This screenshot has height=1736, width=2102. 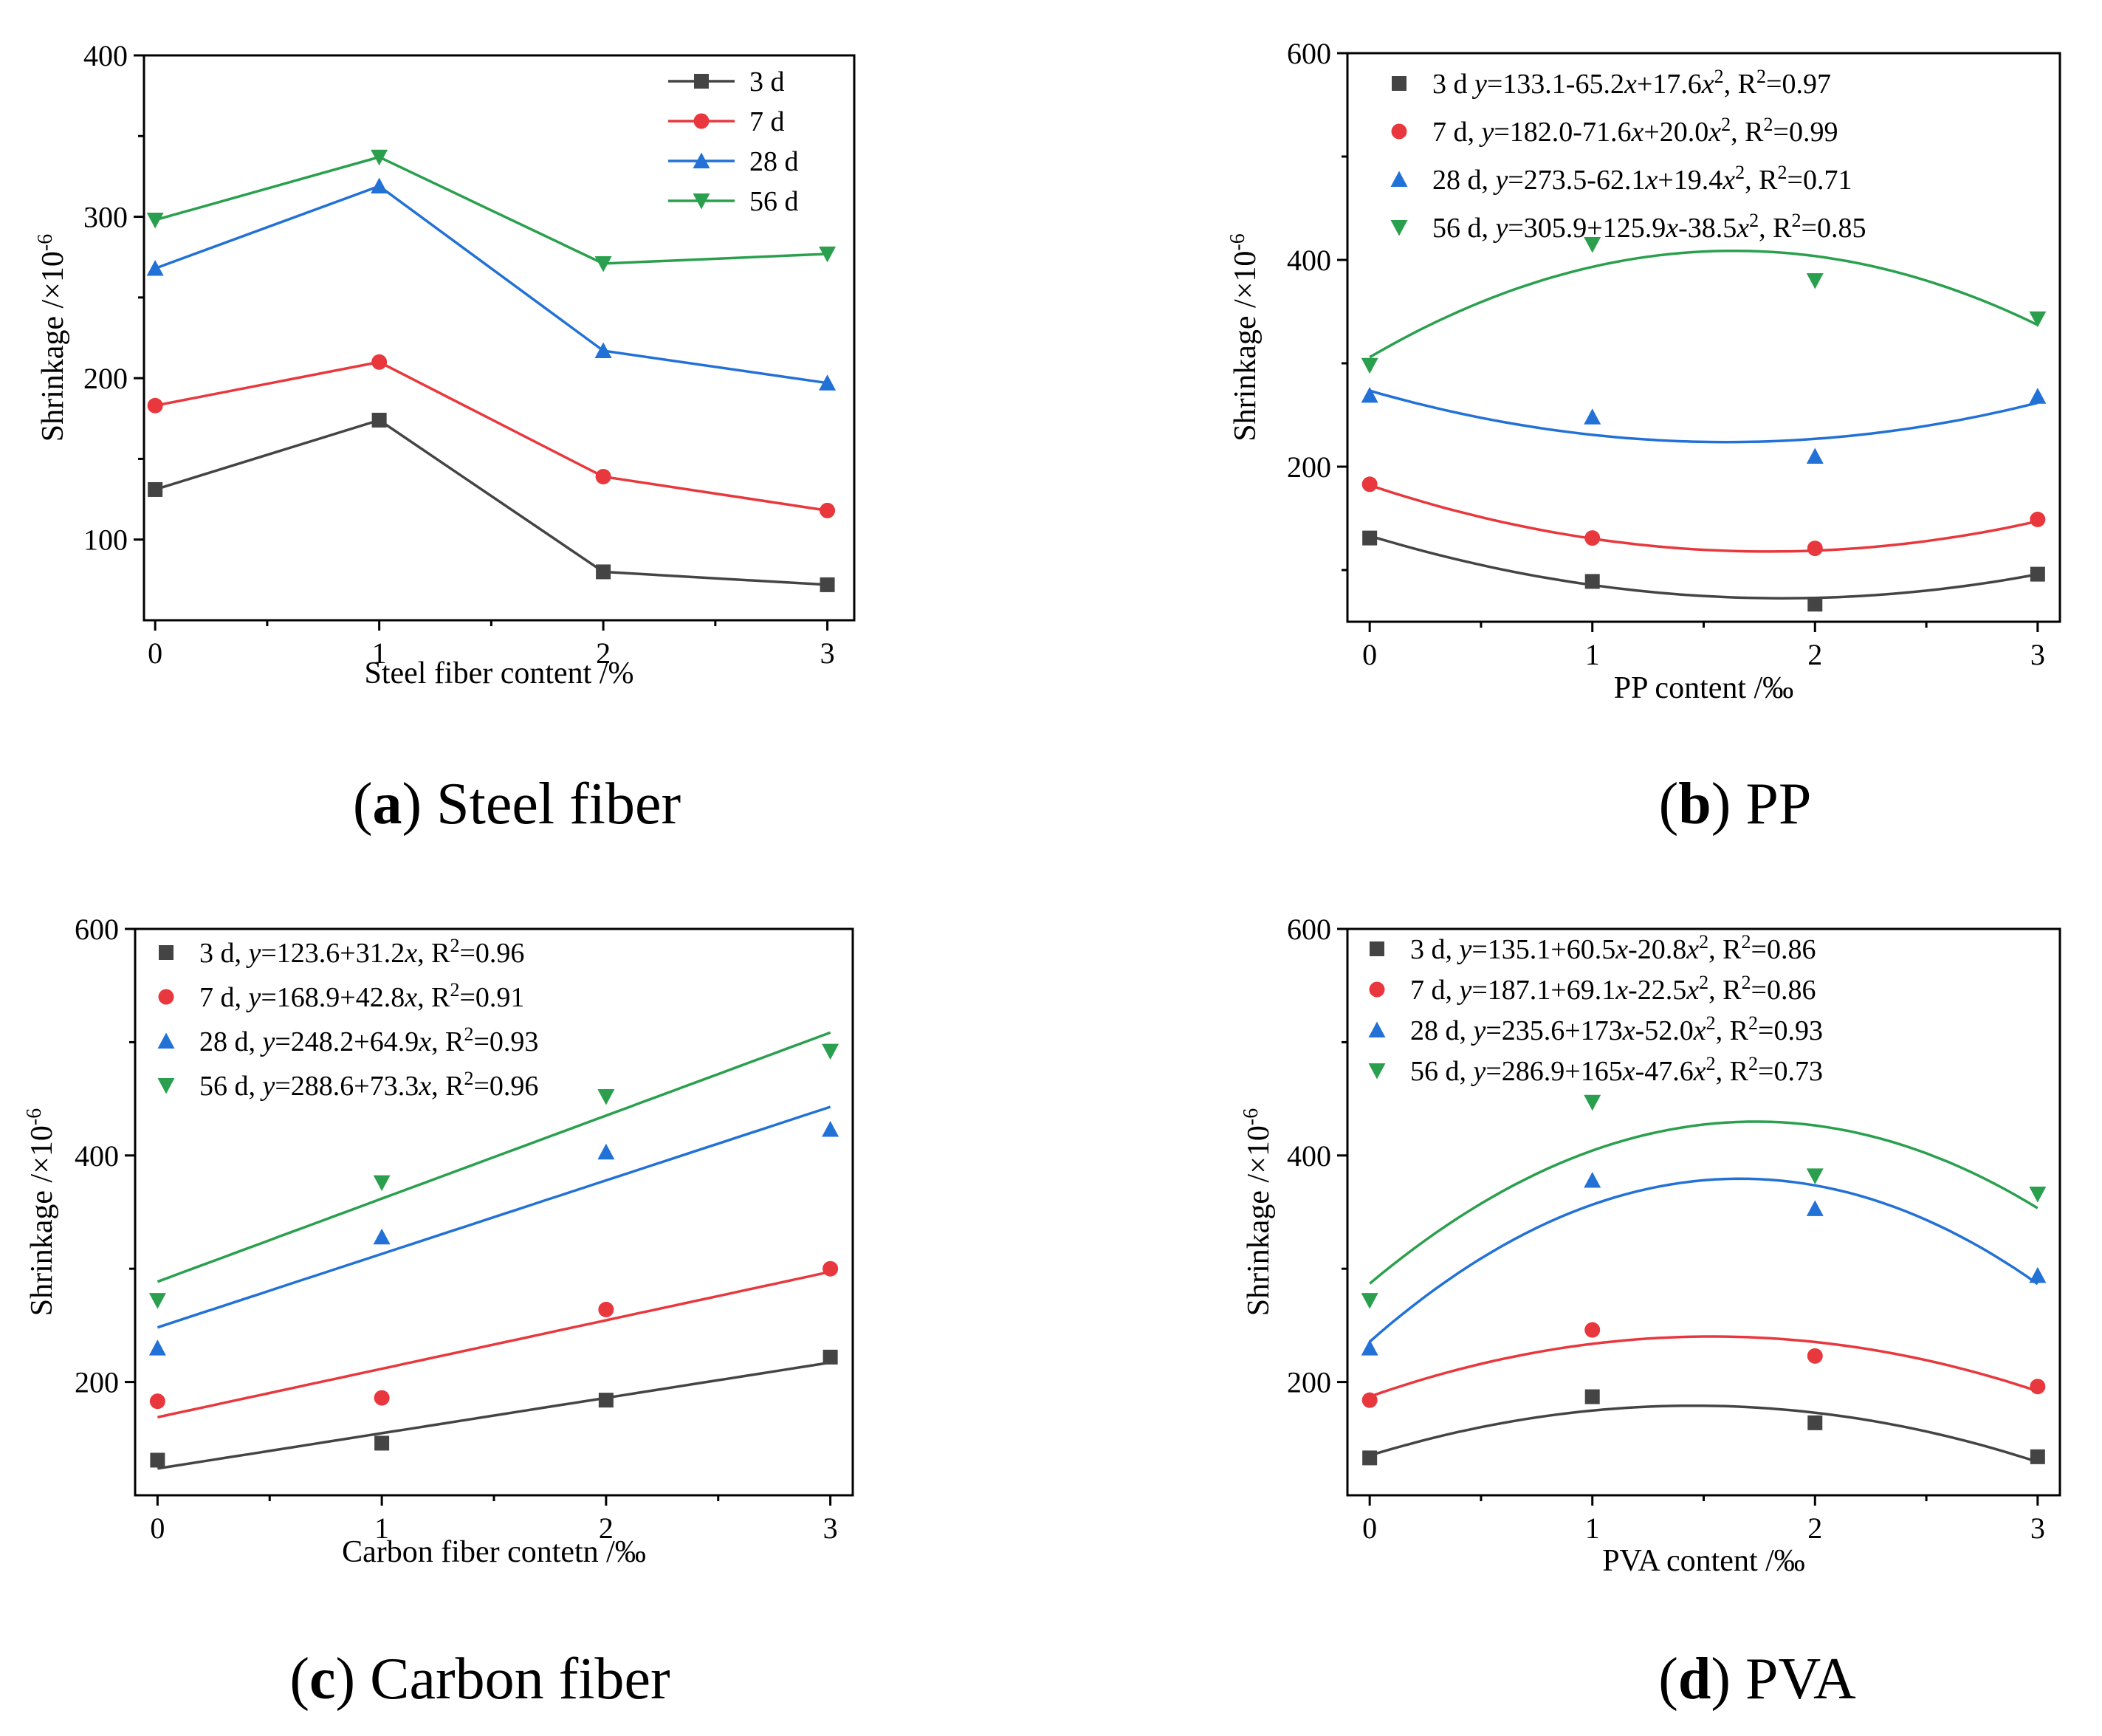 I want to click on legend-label: 56 d, so click(x=774, y=201).